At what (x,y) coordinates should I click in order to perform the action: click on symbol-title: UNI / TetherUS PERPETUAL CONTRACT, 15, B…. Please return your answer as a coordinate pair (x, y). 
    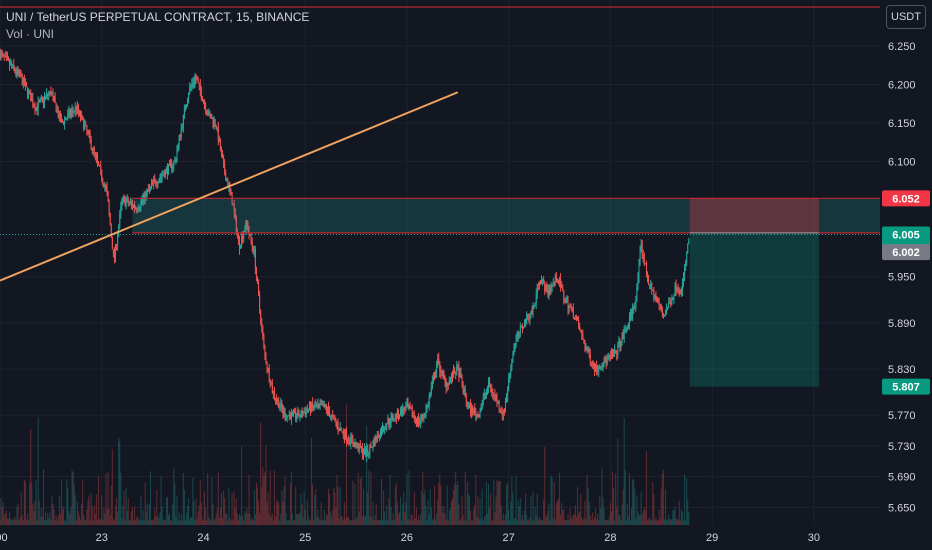
    Looking at the image, I should click on (158, 17).